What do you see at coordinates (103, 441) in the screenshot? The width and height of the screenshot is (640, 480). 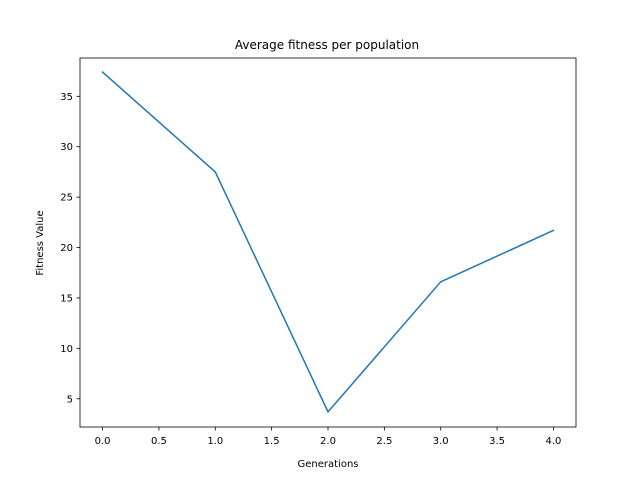 I see `x-tick-label: 0.0` at bounding box center [103, 441].